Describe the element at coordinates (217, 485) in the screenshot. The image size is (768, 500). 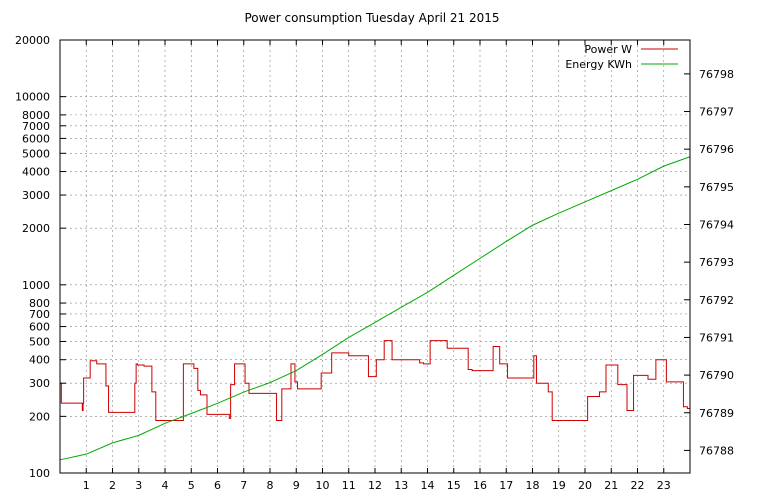
I see `x-tick-label: 6` at that location.